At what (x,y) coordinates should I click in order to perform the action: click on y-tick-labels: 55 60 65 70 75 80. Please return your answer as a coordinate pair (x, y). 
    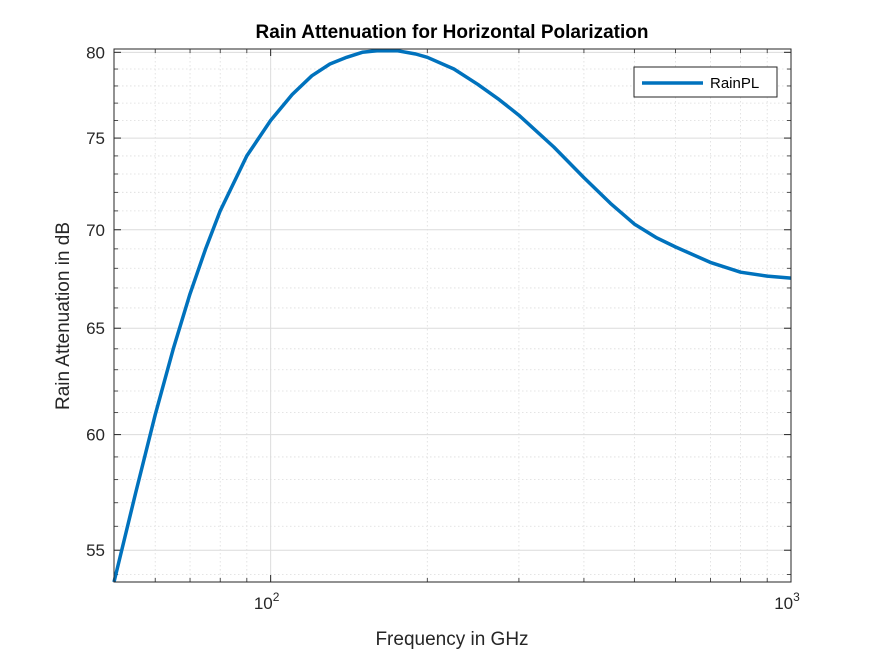
    Looking at the image, I should click on (95, 301).